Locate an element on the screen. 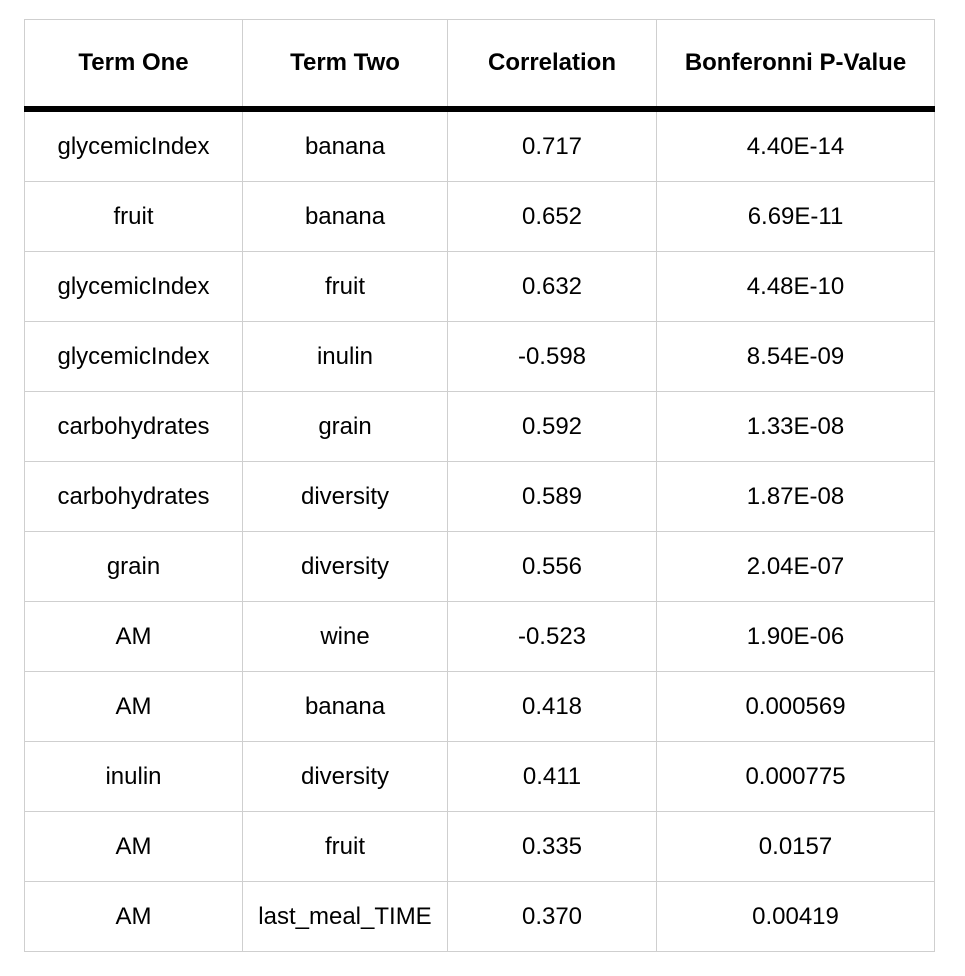 Image resolution: width=965 pixels, height=976 pixels. table-row: carbohydrates diversity 0.589 1.87E-08 is located at coordinates (479, 496).